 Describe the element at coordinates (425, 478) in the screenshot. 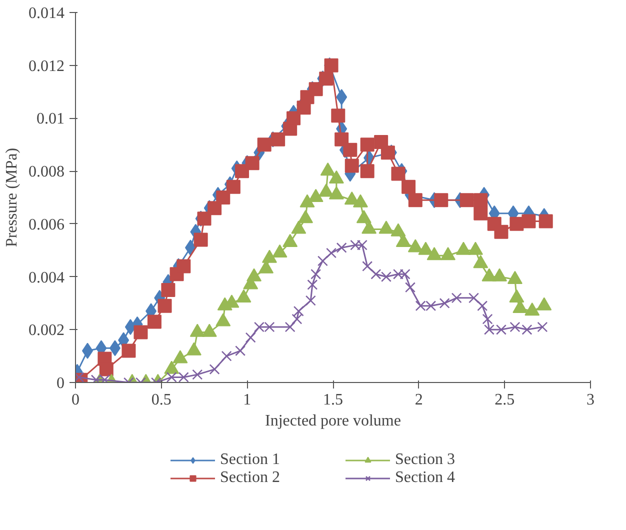

I see `legend-label: Section 4` at that location.